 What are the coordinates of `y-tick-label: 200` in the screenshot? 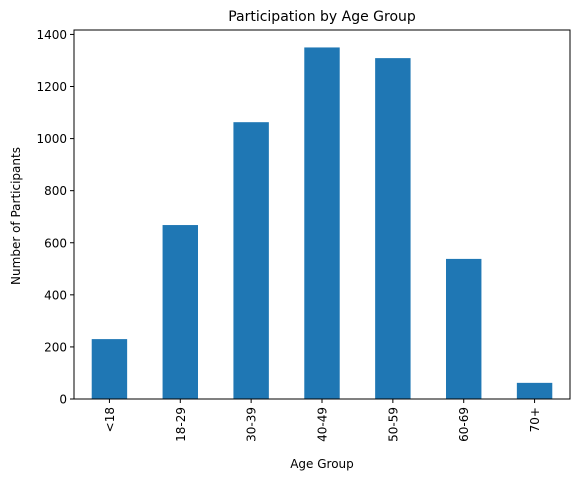 It's located at (55, 347).